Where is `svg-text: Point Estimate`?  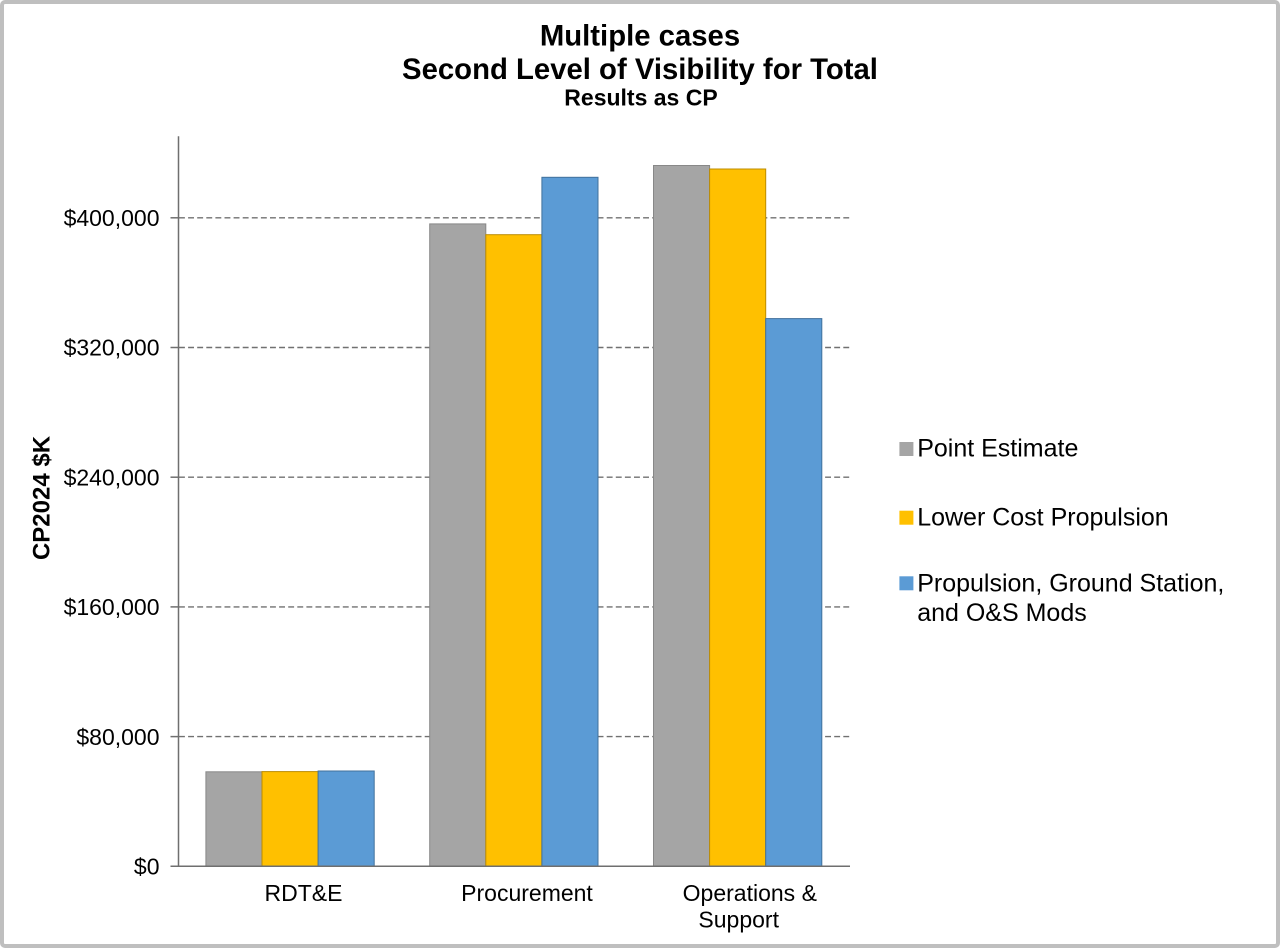
svg-text: Point Estimate is located at coordinates (997, 449).